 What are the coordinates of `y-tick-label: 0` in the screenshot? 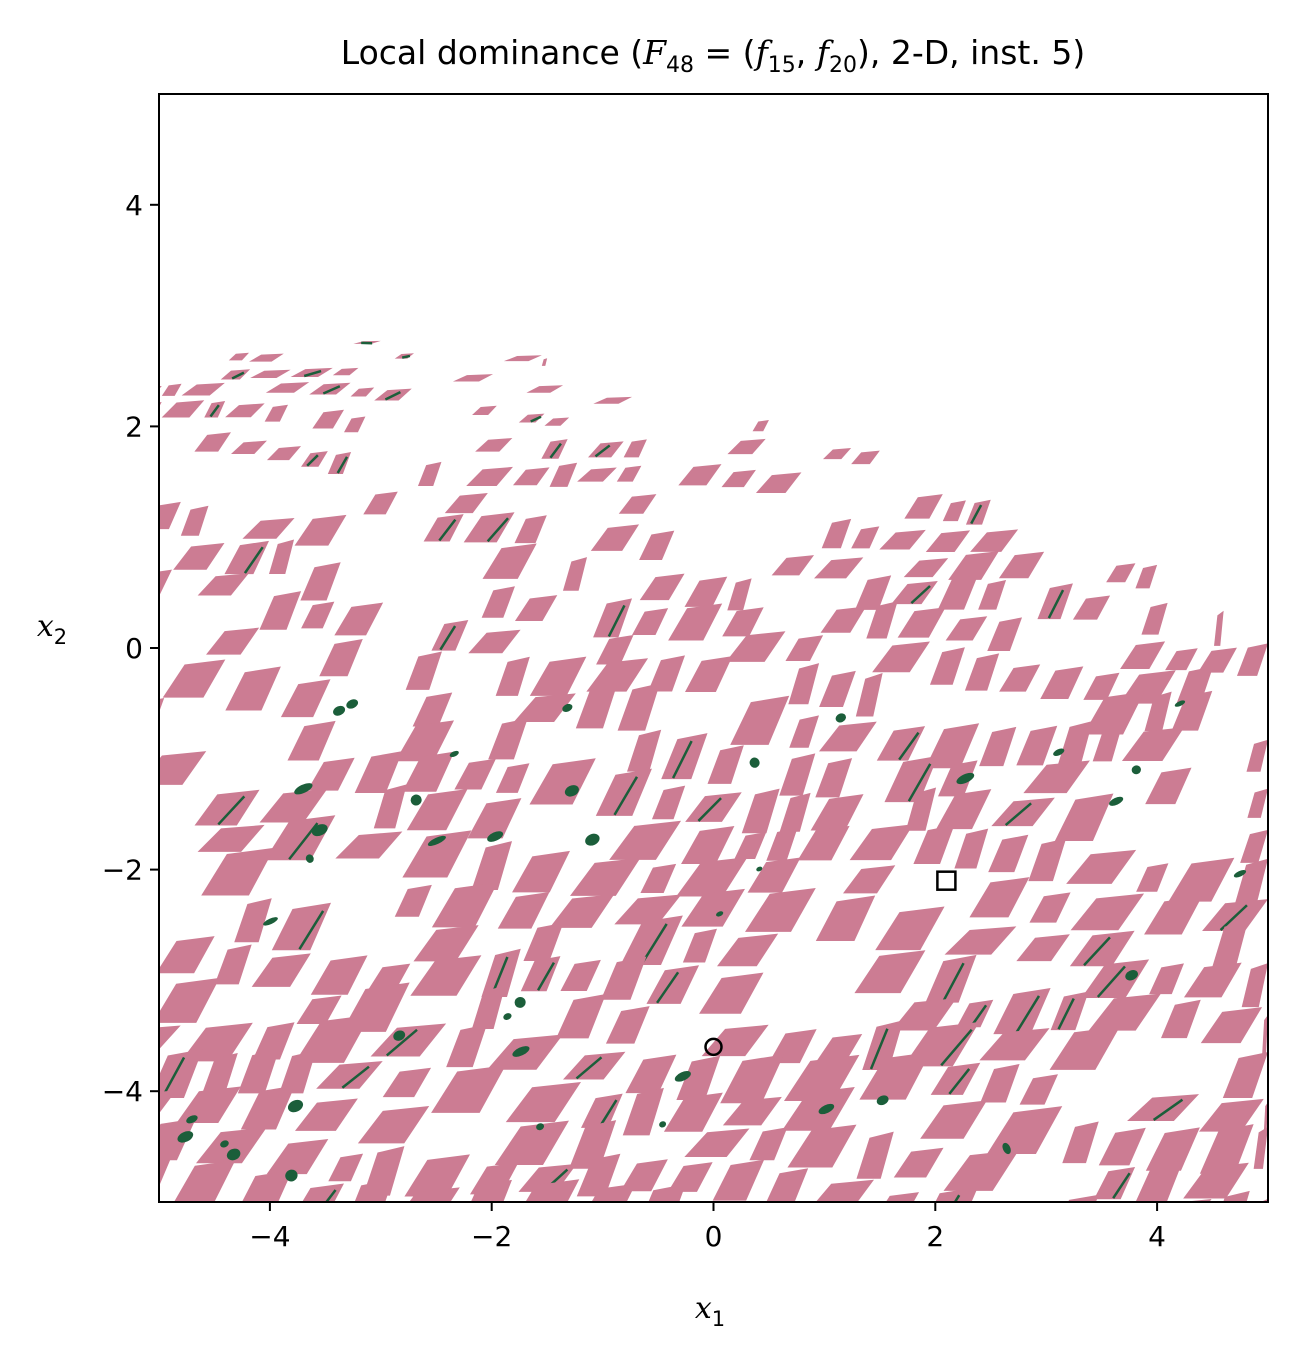 It's located at (134, 648).